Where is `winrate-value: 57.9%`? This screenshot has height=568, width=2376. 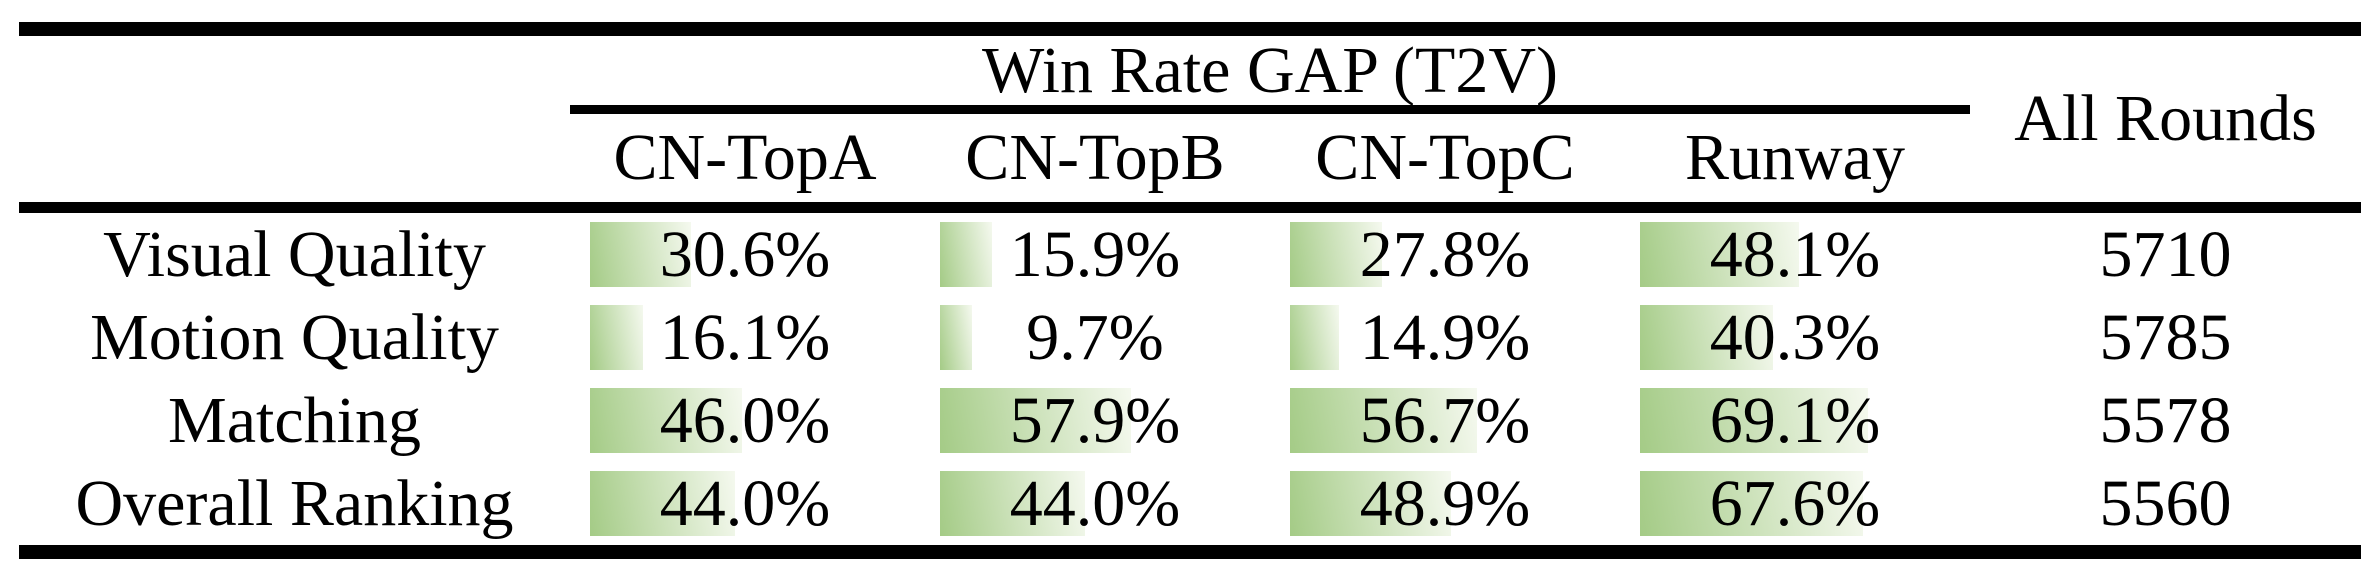
winrate-value: 57.9% is located at coordinates (1095, 420).